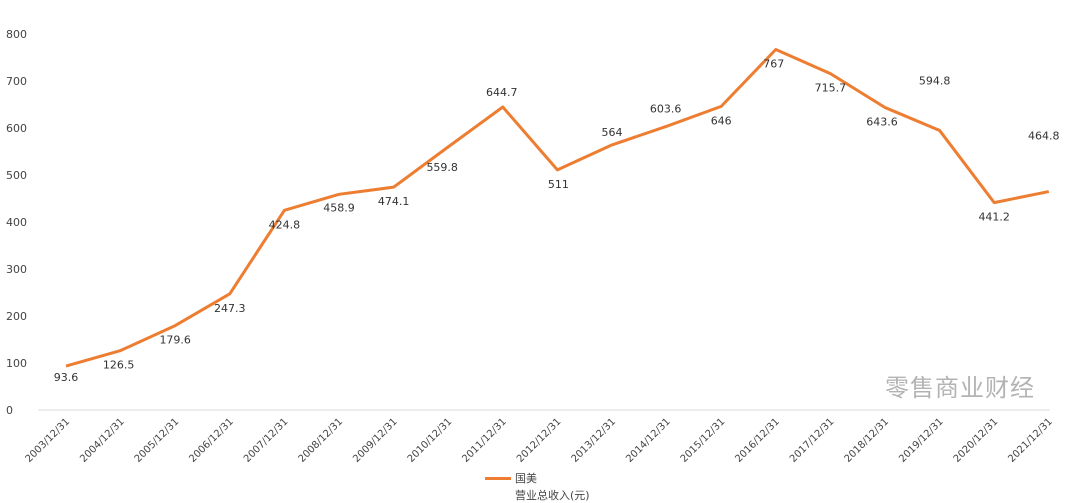  I want to click on data-label: 646, so click(721, 120).